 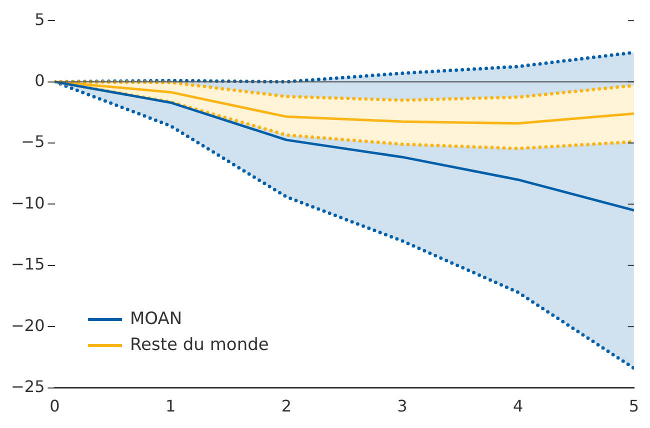 What do you see at coordinates (171, 406) in the screenshot?
I see `x-tick-label: 1` at bounding box center [171, 406].